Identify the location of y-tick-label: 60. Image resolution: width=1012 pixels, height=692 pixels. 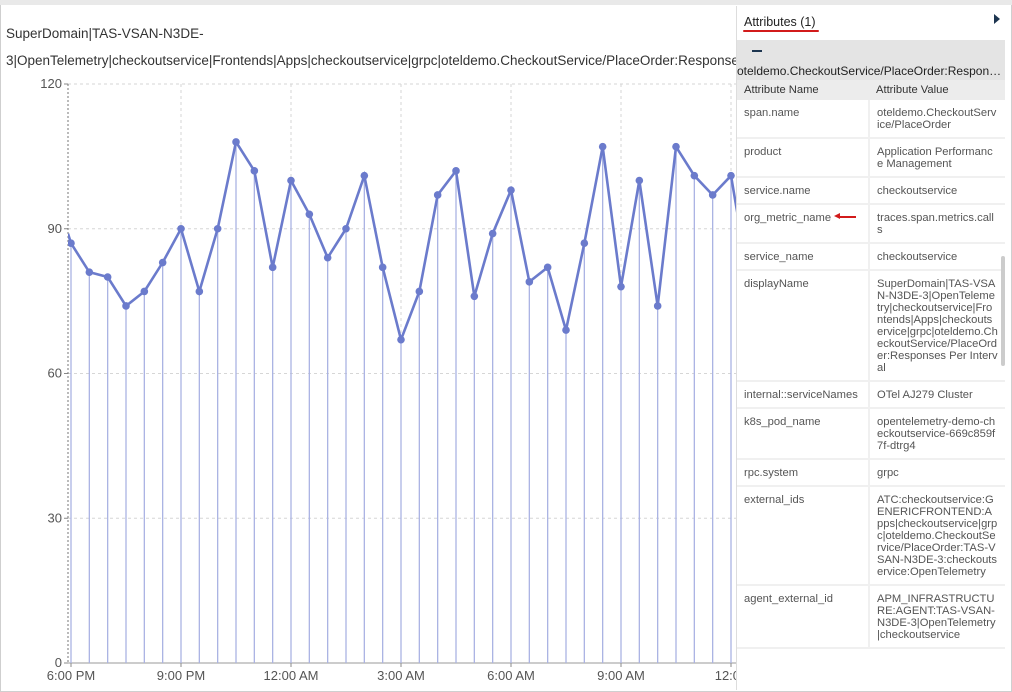
(55, 373).